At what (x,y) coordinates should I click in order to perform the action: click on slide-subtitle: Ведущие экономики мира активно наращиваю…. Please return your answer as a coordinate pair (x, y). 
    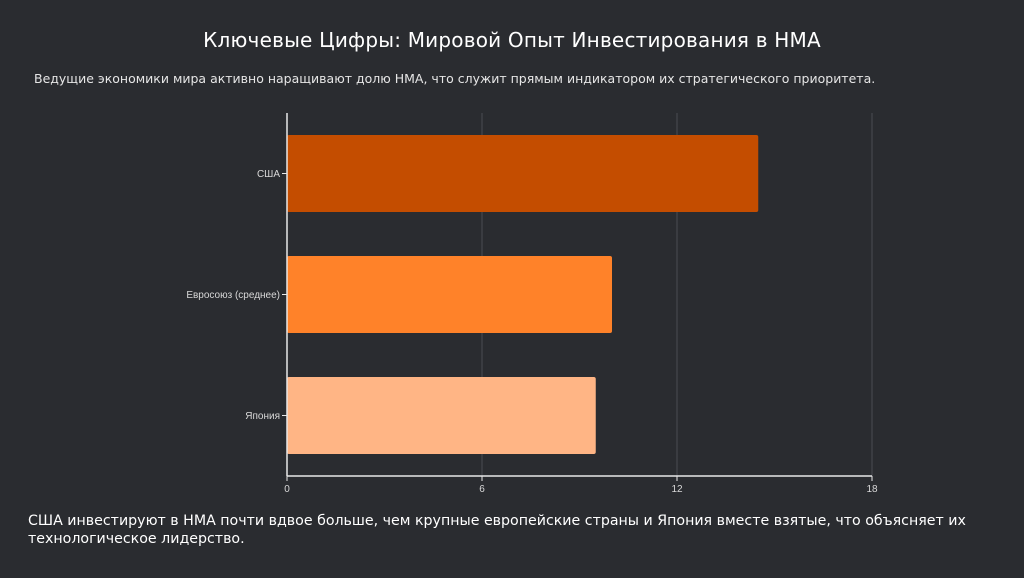
    Looking at the image, I should click on (455, 78).